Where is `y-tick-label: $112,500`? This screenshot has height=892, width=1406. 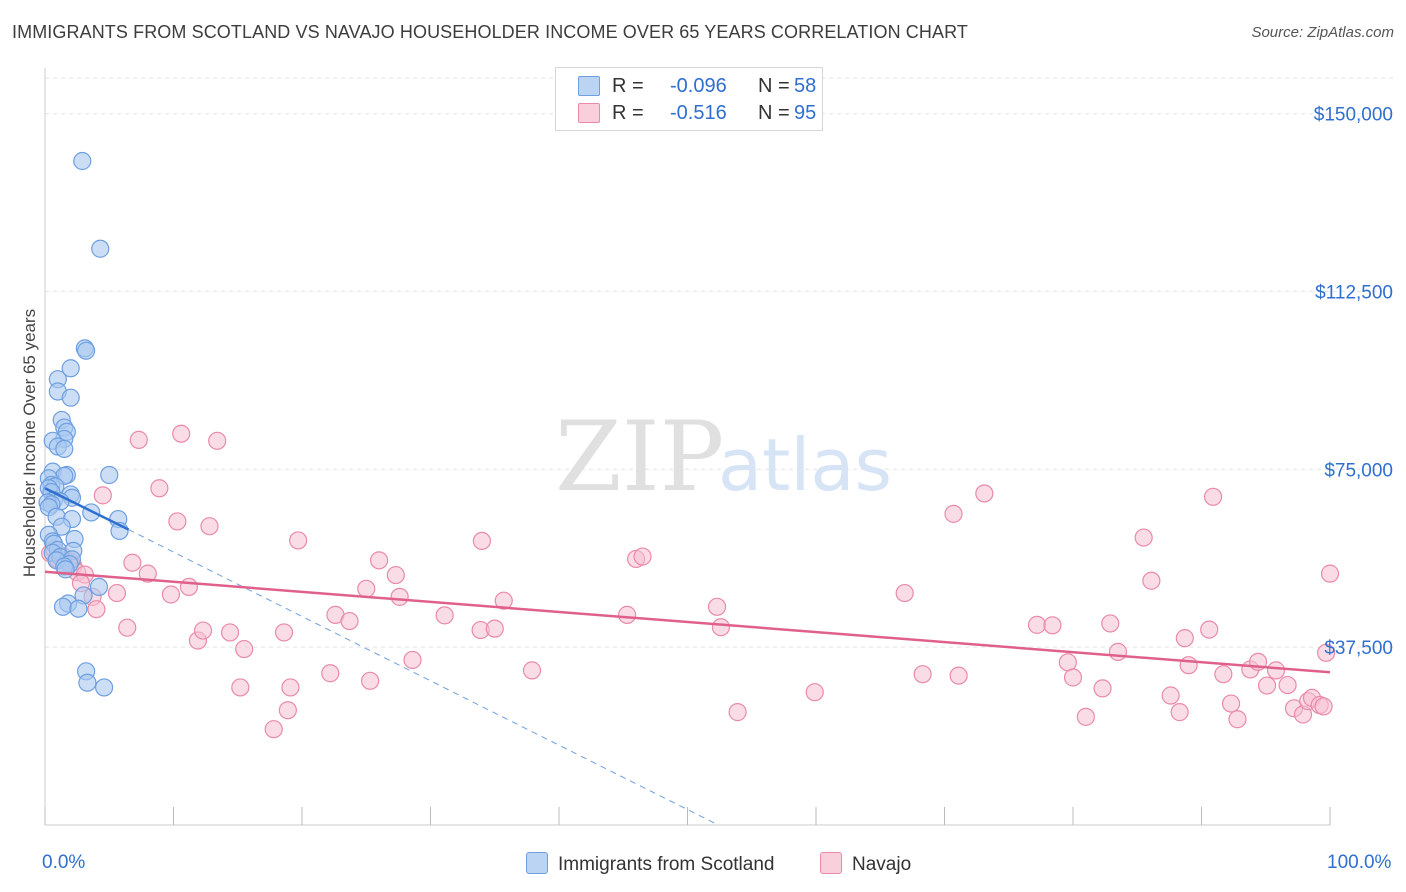 y-tick-label: $112,500 is located at coordinates (1354, 292).